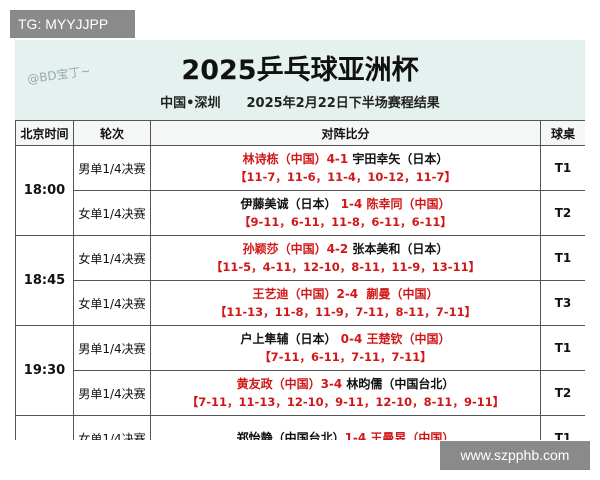  I want to click on player-segment: 1-4 陈幸同（中国）, so click(393, 204).